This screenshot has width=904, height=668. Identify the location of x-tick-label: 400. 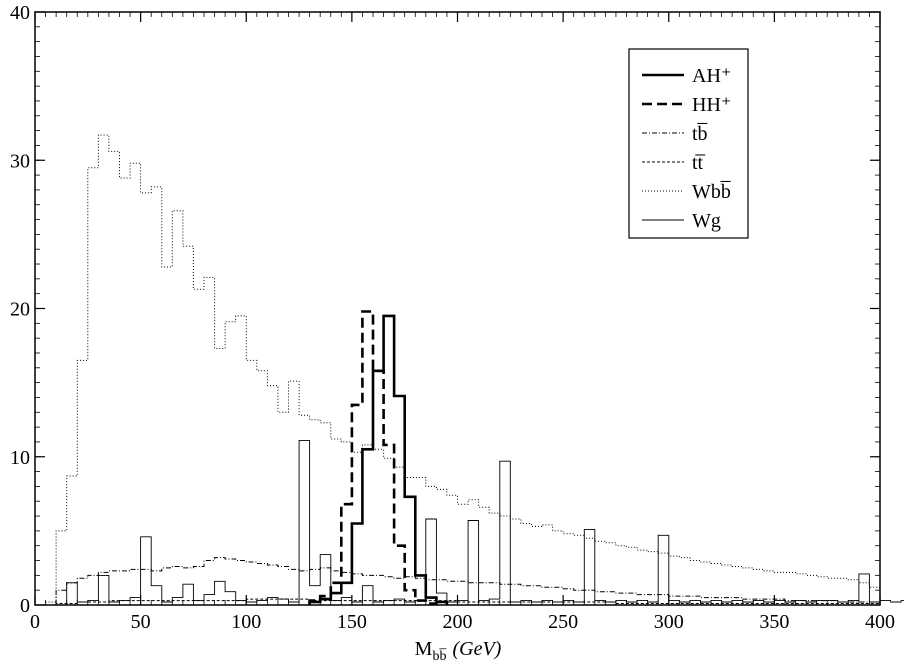
(880, 622).